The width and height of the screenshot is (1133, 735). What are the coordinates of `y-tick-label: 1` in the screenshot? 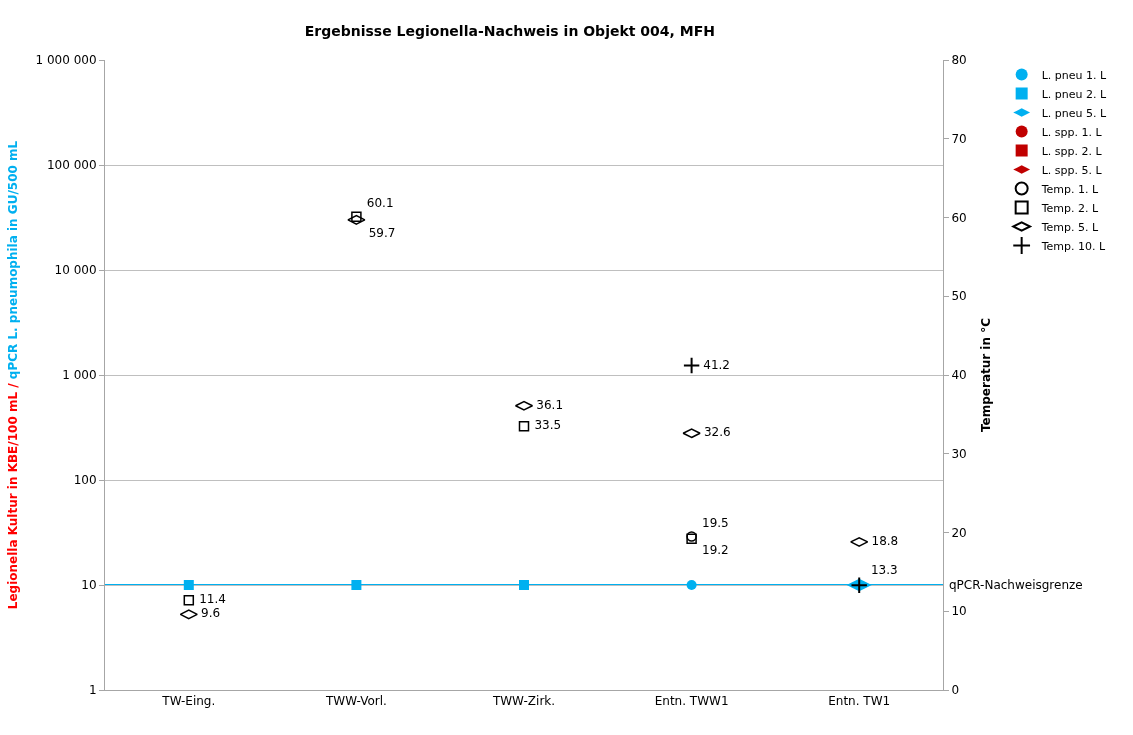 It's located at (92, 690).